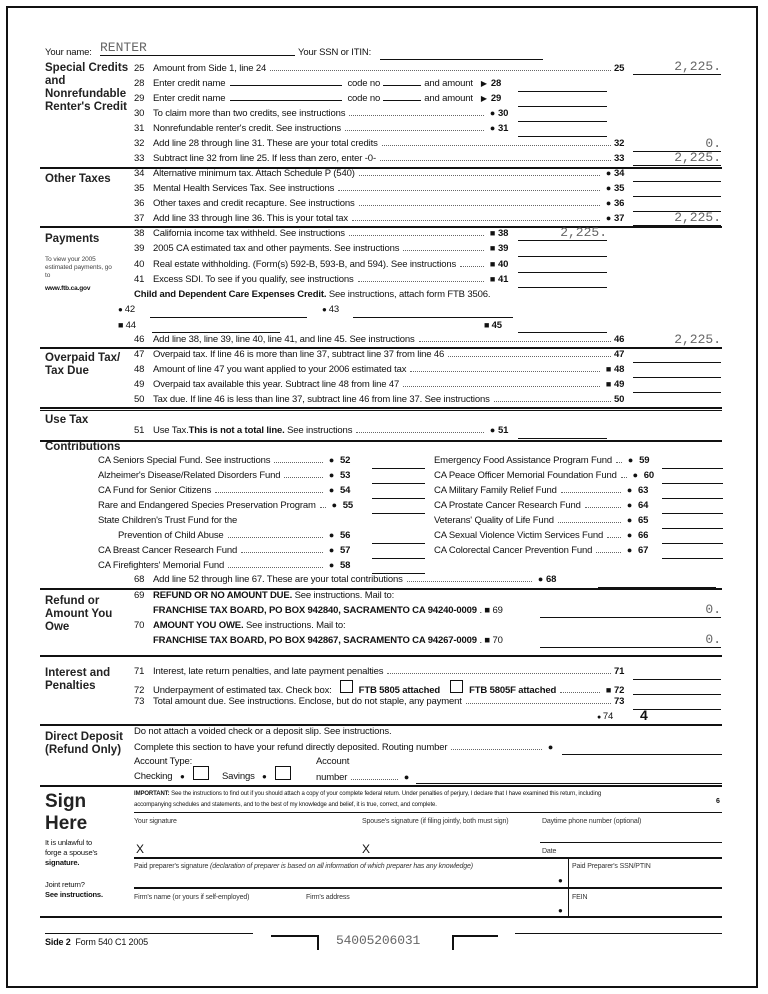 The width and height of the screenshot is (768, 994). I want to click on line-number: 51, so click(139, 430).